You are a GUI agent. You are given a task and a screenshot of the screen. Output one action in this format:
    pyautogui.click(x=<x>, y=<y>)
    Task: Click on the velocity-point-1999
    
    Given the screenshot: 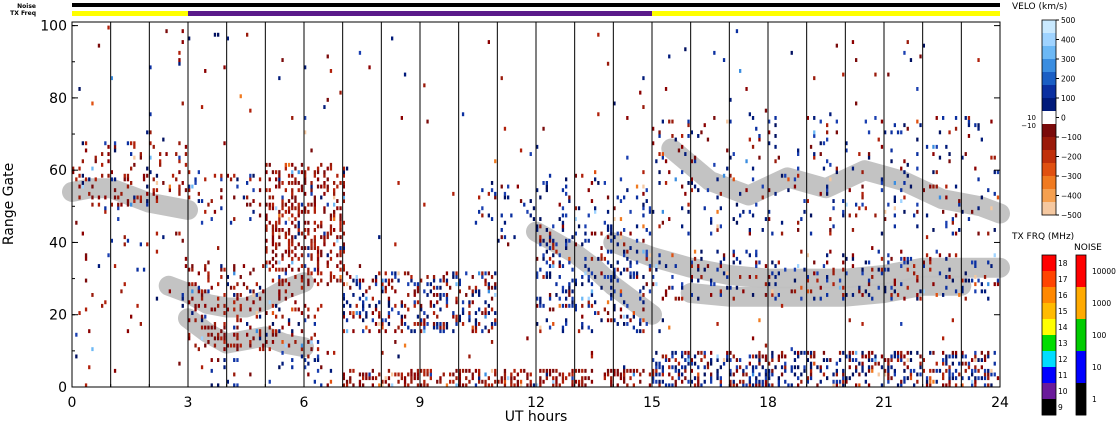 What is the action you would take?
    pyautogui.click(x=756, y=266)
    